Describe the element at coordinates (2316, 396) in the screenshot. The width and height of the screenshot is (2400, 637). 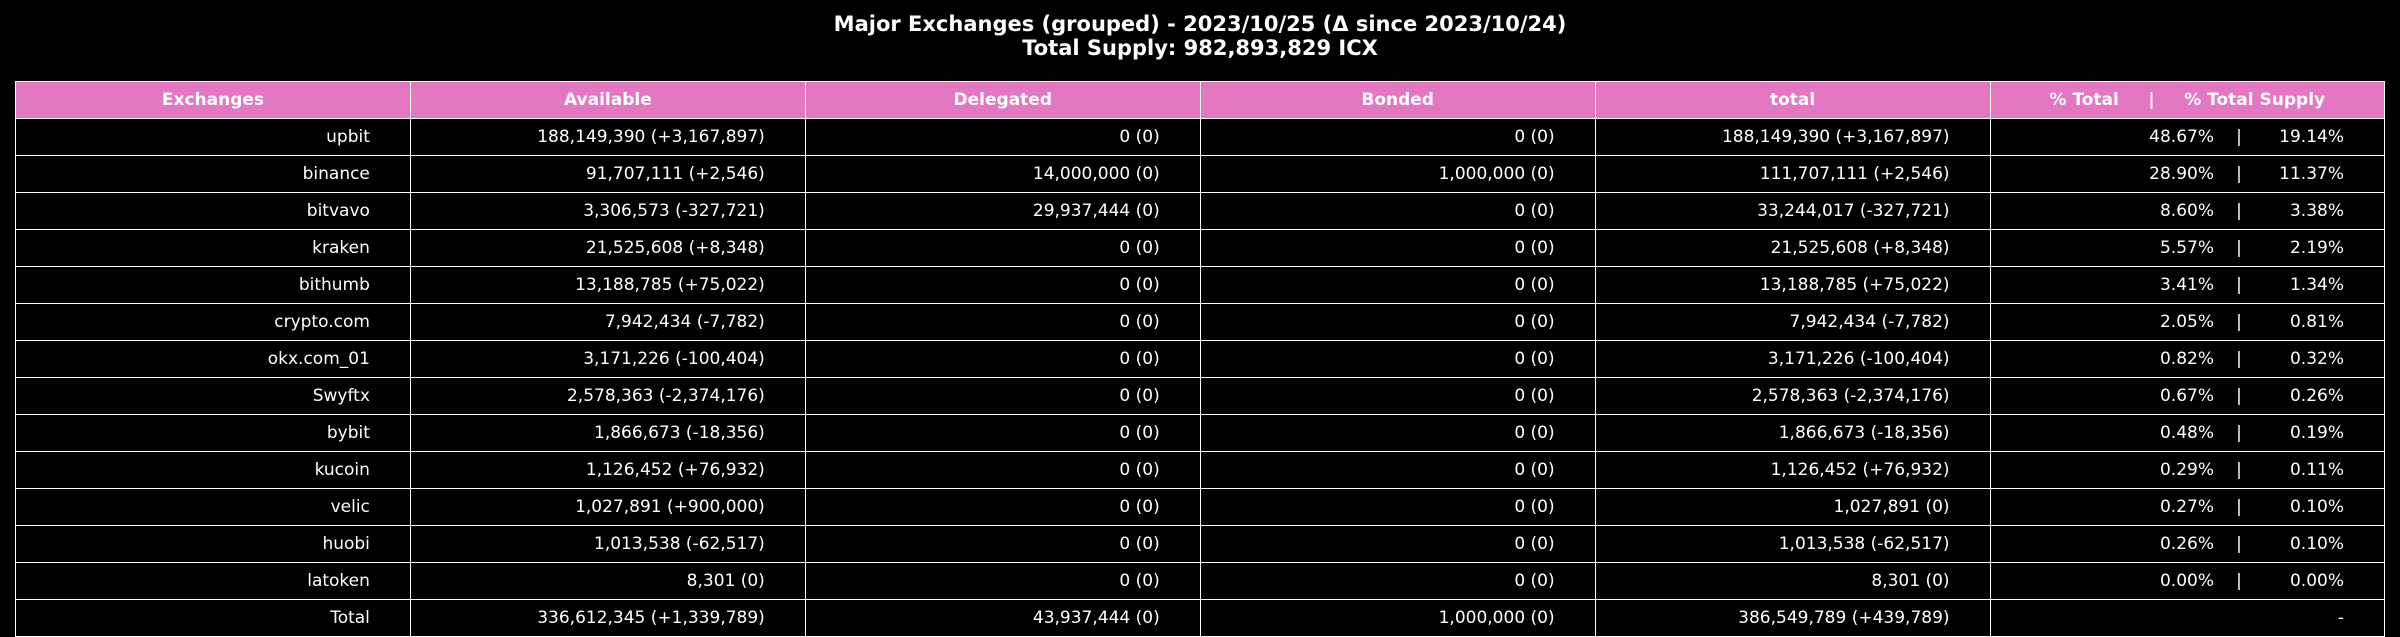
I see `percent-supply-value: 0.26%` at that location.